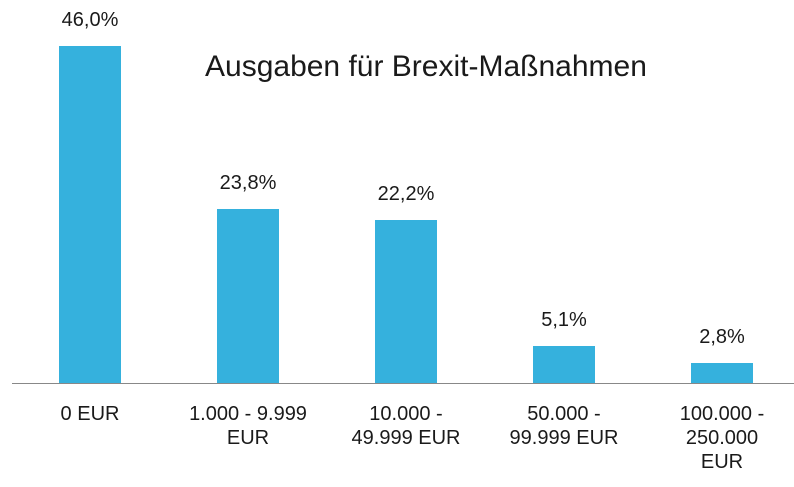 The width and height of the screenshot is (794, 487). I want to click on chart-title: Ausgaben für Brexit-Maßnahmen, so click(426, 66).